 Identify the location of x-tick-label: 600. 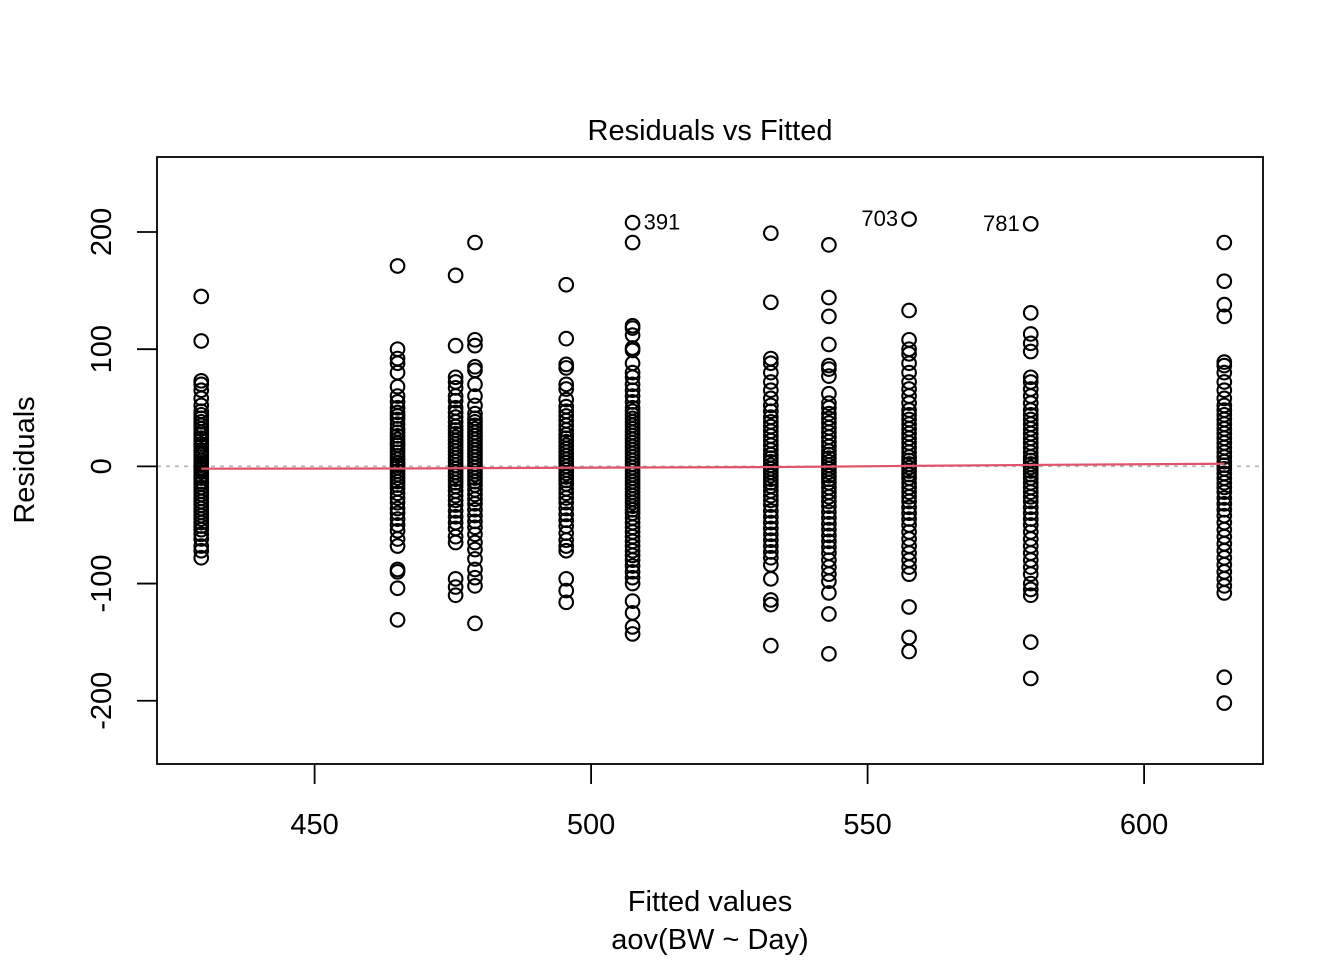
(1144, 825).